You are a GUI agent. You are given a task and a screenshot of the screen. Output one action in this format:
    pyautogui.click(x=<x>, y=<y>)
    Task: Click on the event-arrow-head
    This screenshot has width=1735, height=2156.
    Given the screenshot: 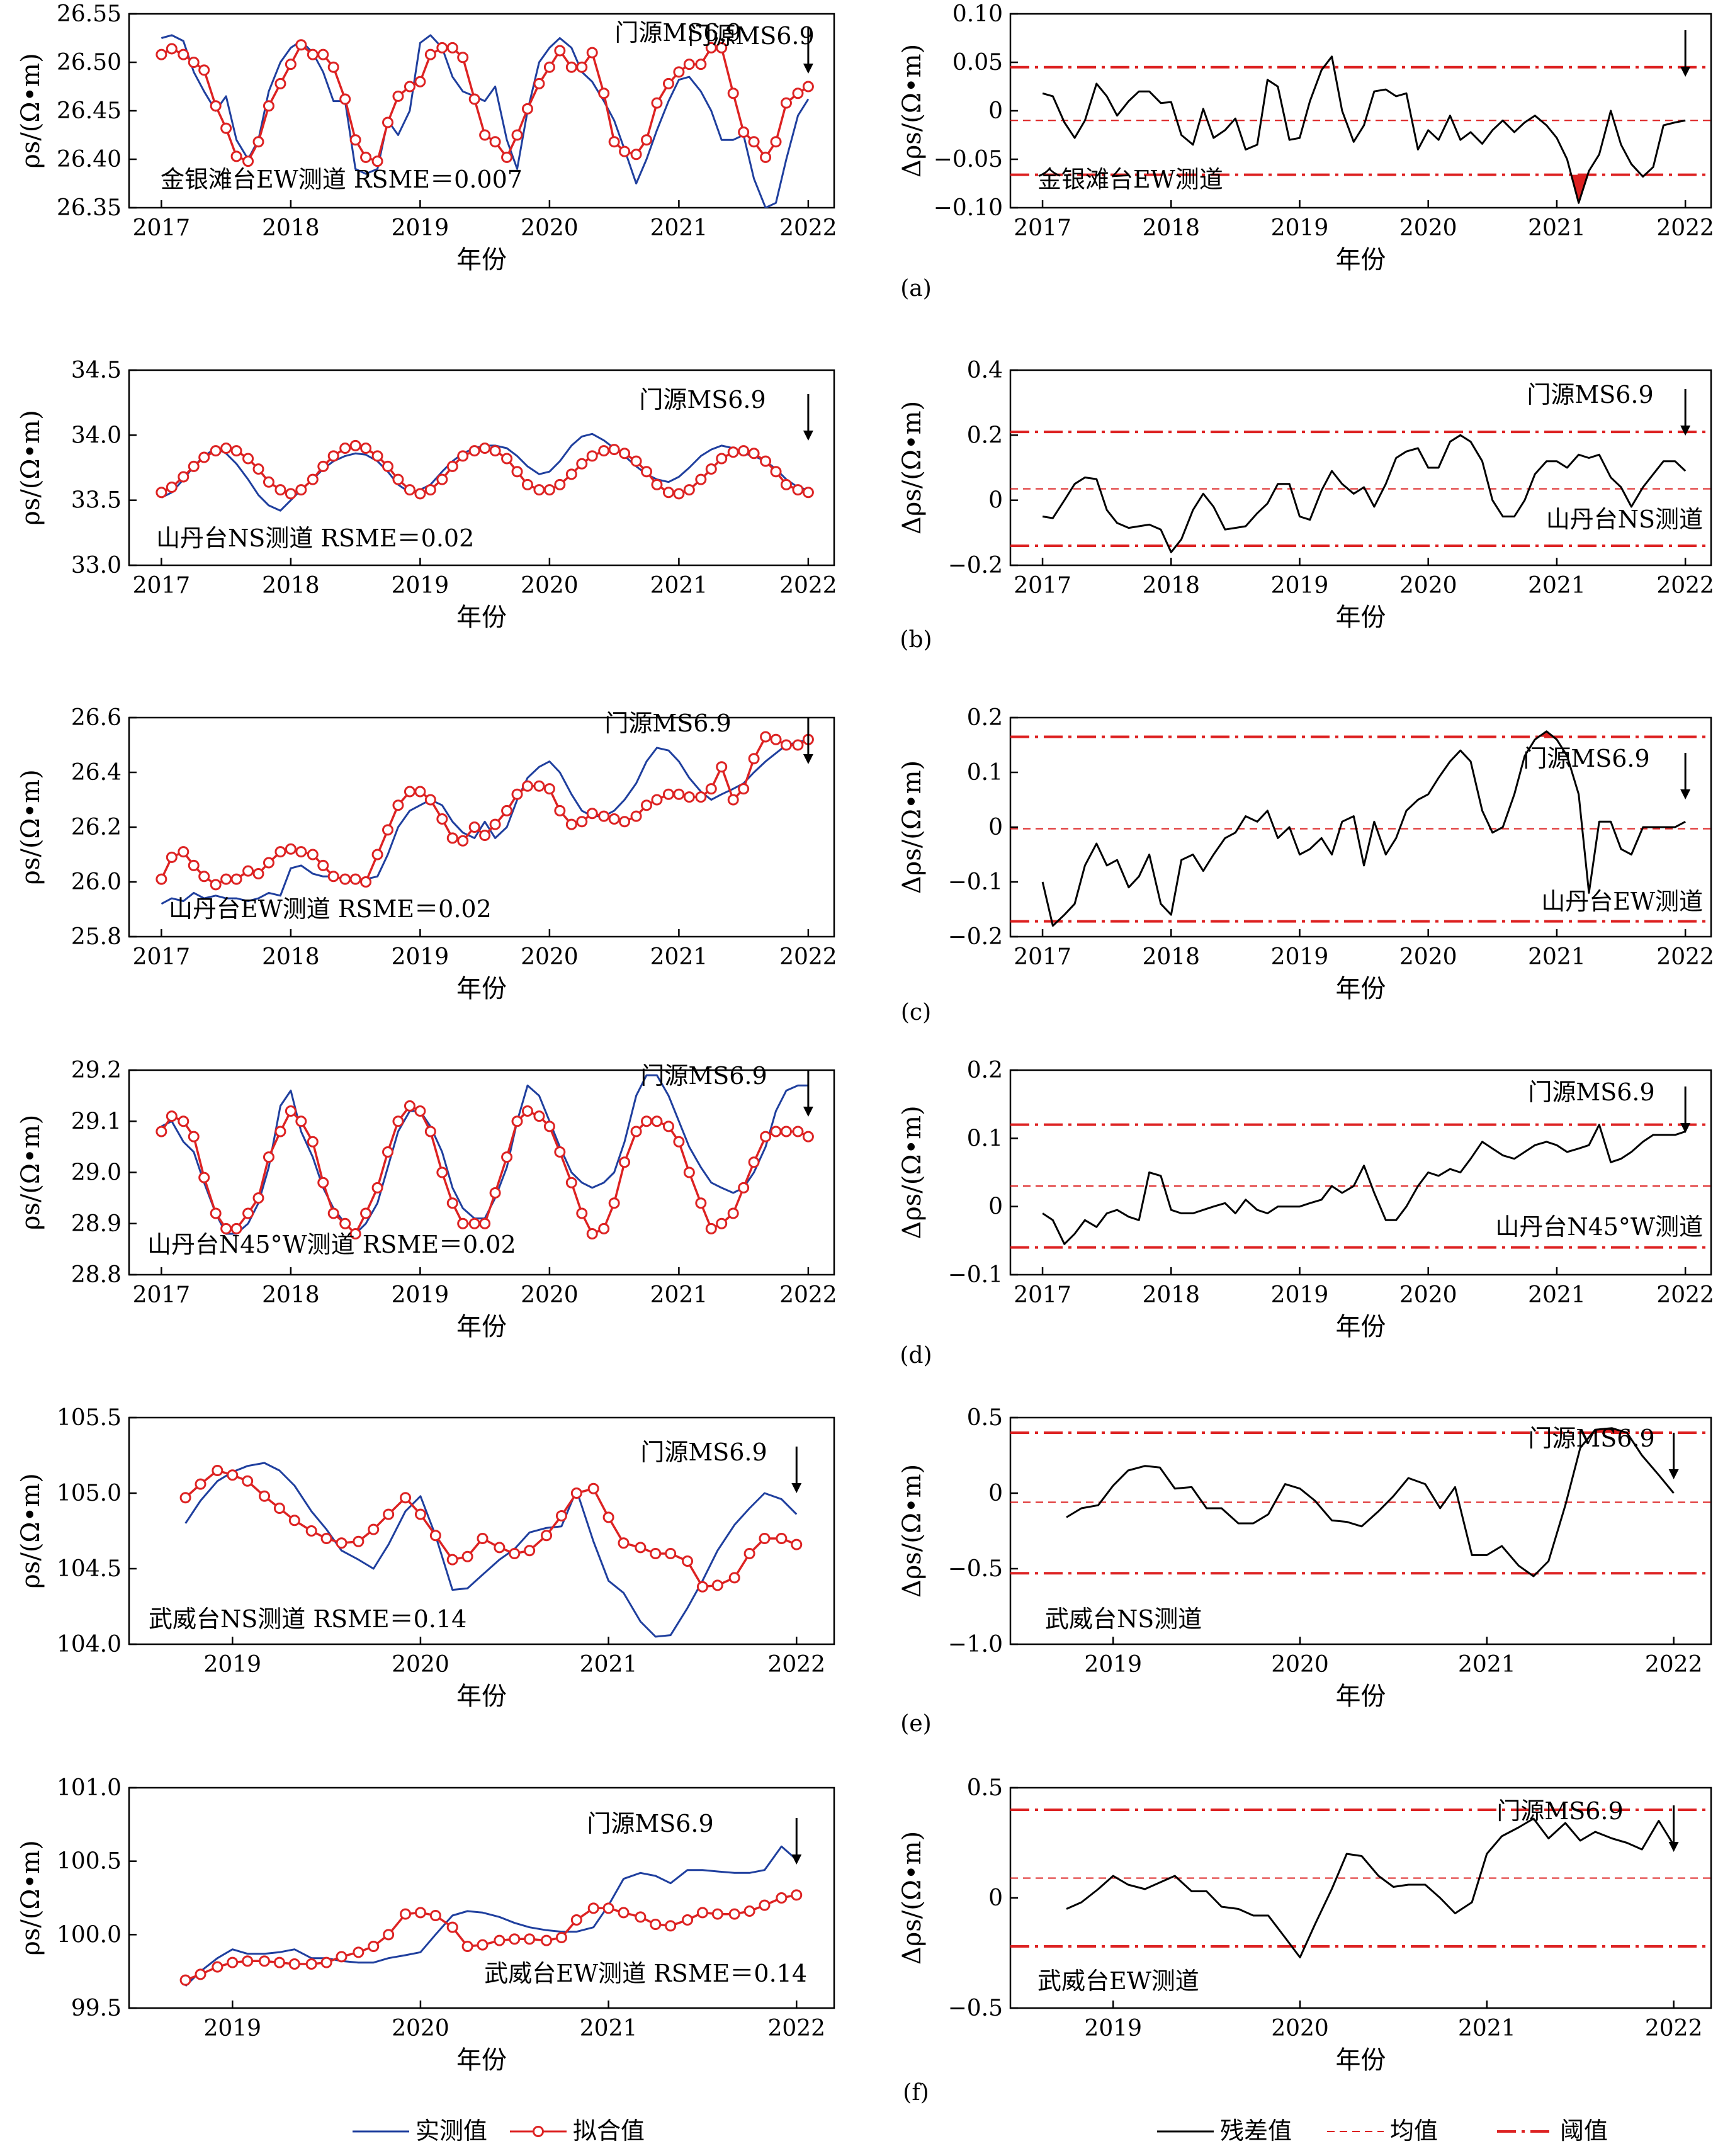 What is the action you would take?
    pyautogui.click(x=808, y=759)
    